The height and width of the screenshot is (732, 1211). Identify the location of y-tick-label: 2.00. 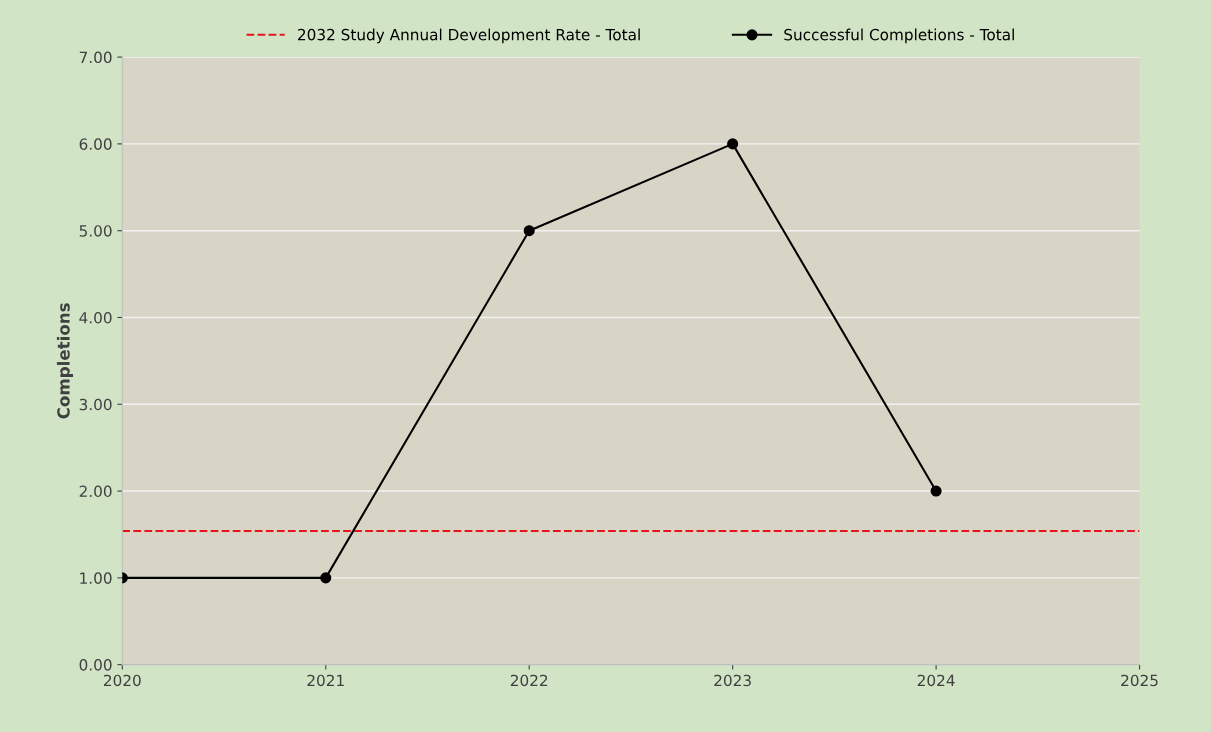
(95, 491).